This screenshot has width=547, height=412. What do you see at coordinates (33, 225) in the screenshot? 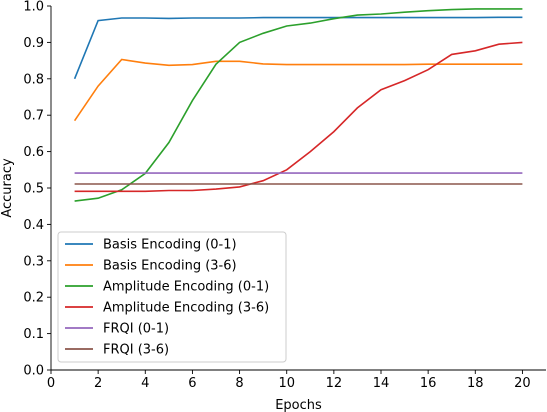
I see `y-tick-label: 0.4` at bounding box center [33, 225].